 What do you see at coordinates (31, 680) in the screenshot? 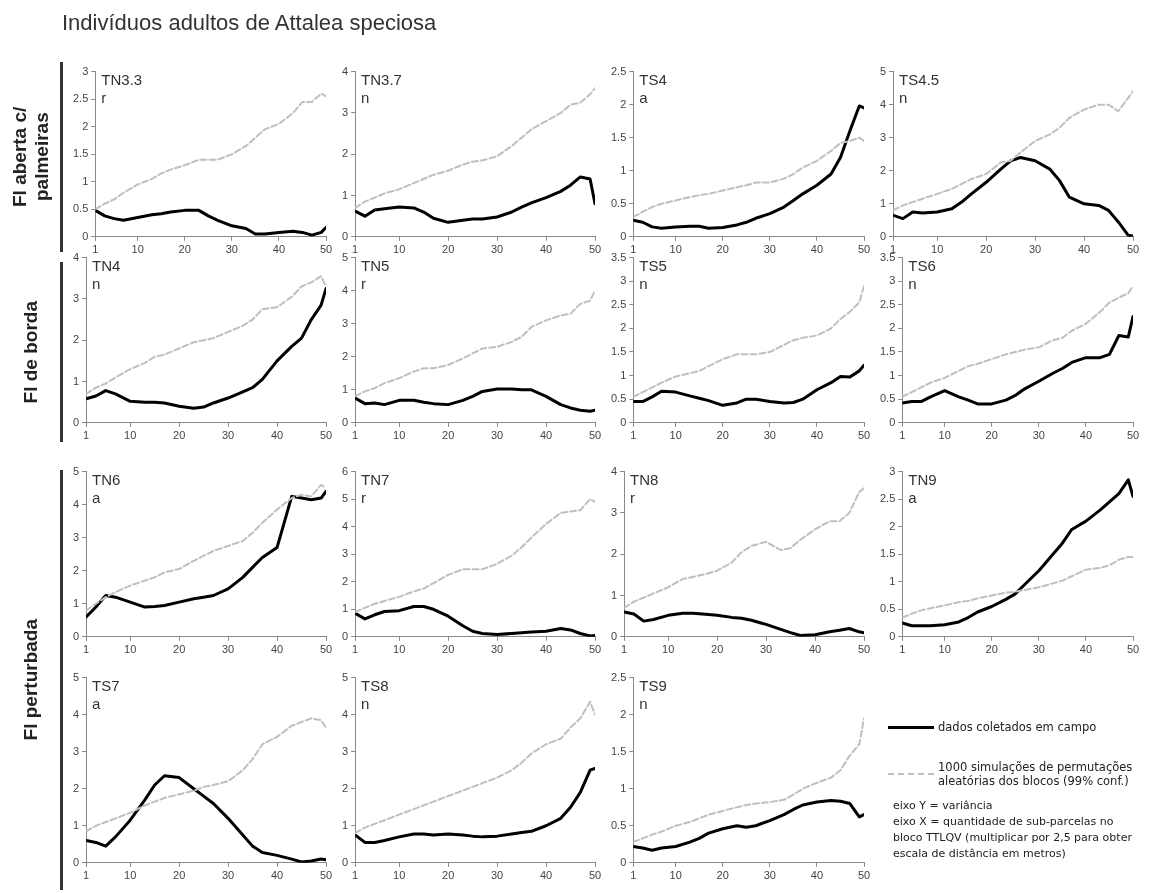
I see `text: Fl perturbada` at bounding box center [31, 680].